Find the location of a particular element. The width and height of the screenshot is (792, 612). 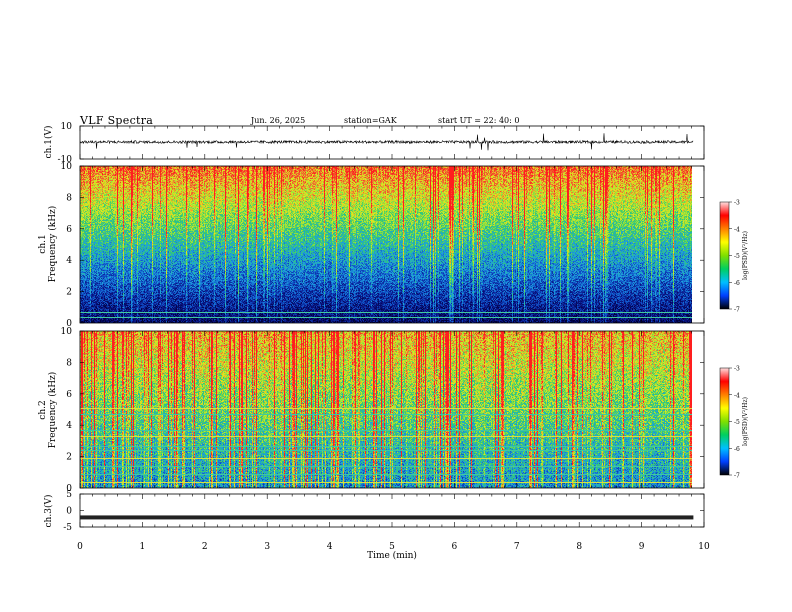

x-tick-label: 1 is located at coordinates (143, 547).